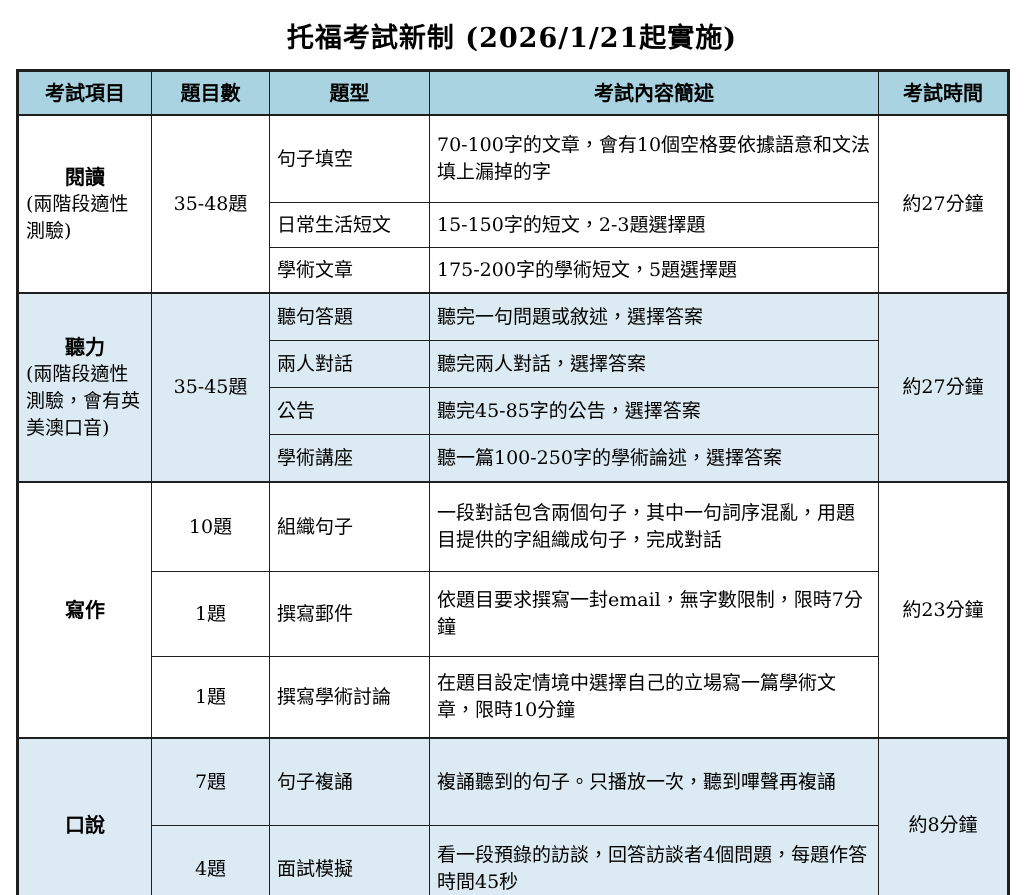 The height and width of the screenshot is (895, 1024). What do you see at coordinates (77, 218) in the screenshot?
I see `section-note: (兩階段適性測驗)` at bounding box center [77, 218].